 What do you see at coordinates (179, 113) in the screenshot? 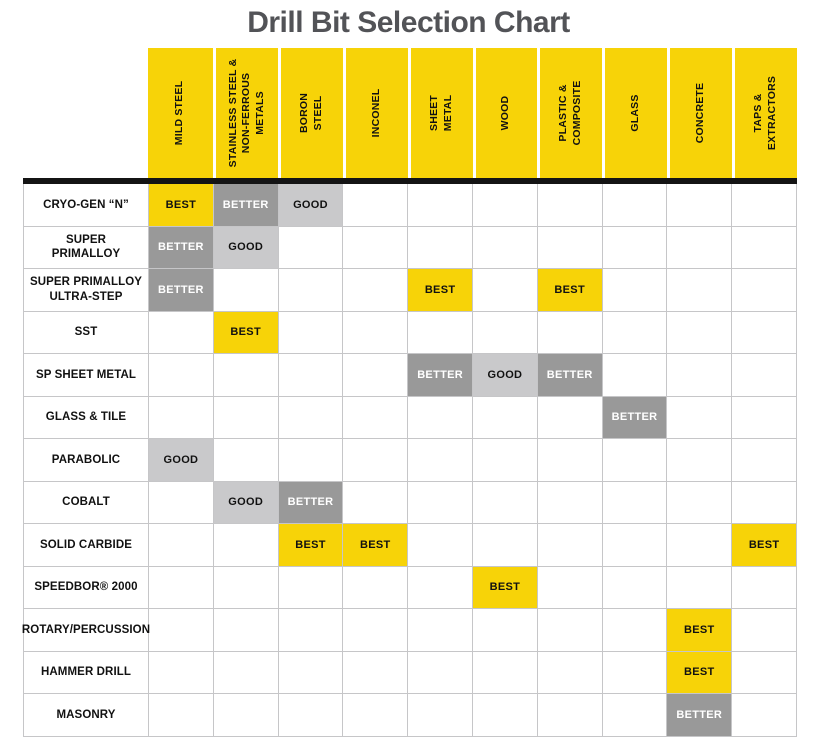
I see `column-header-label: MILD STEEL` at bounding box center [179, 113].